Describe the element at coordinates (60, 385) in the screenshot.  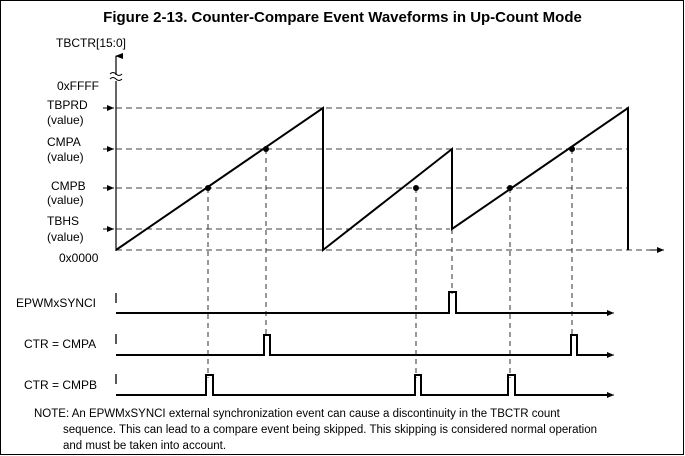
I see `label-ctr-cmpb: CTR = CMPB` at that location.